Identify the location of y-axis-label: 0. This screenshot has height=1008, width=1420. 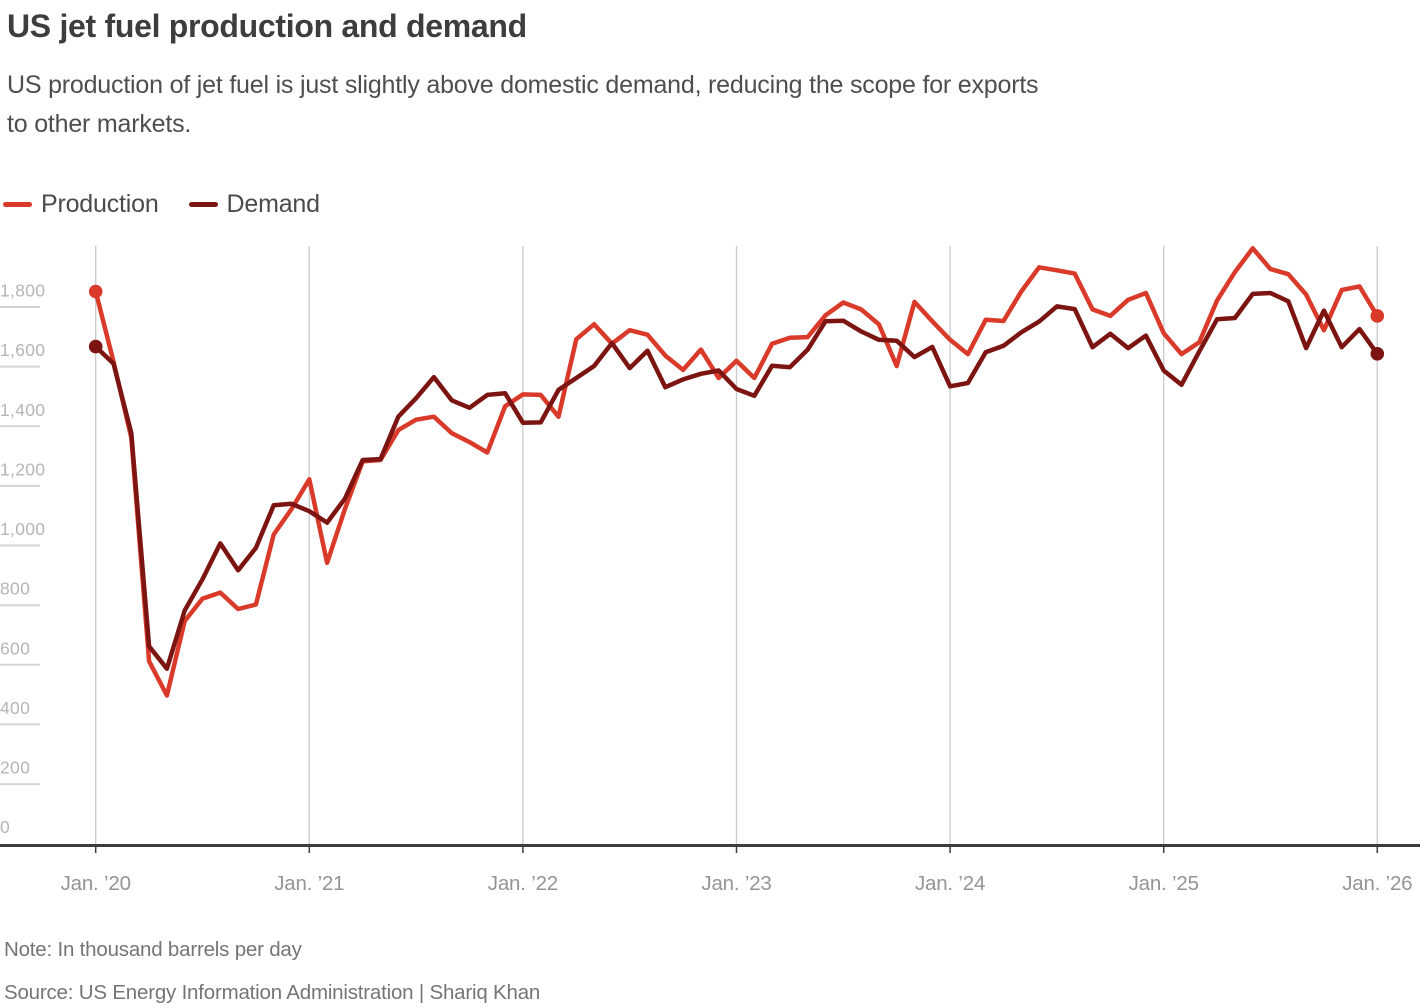
(5, 827).